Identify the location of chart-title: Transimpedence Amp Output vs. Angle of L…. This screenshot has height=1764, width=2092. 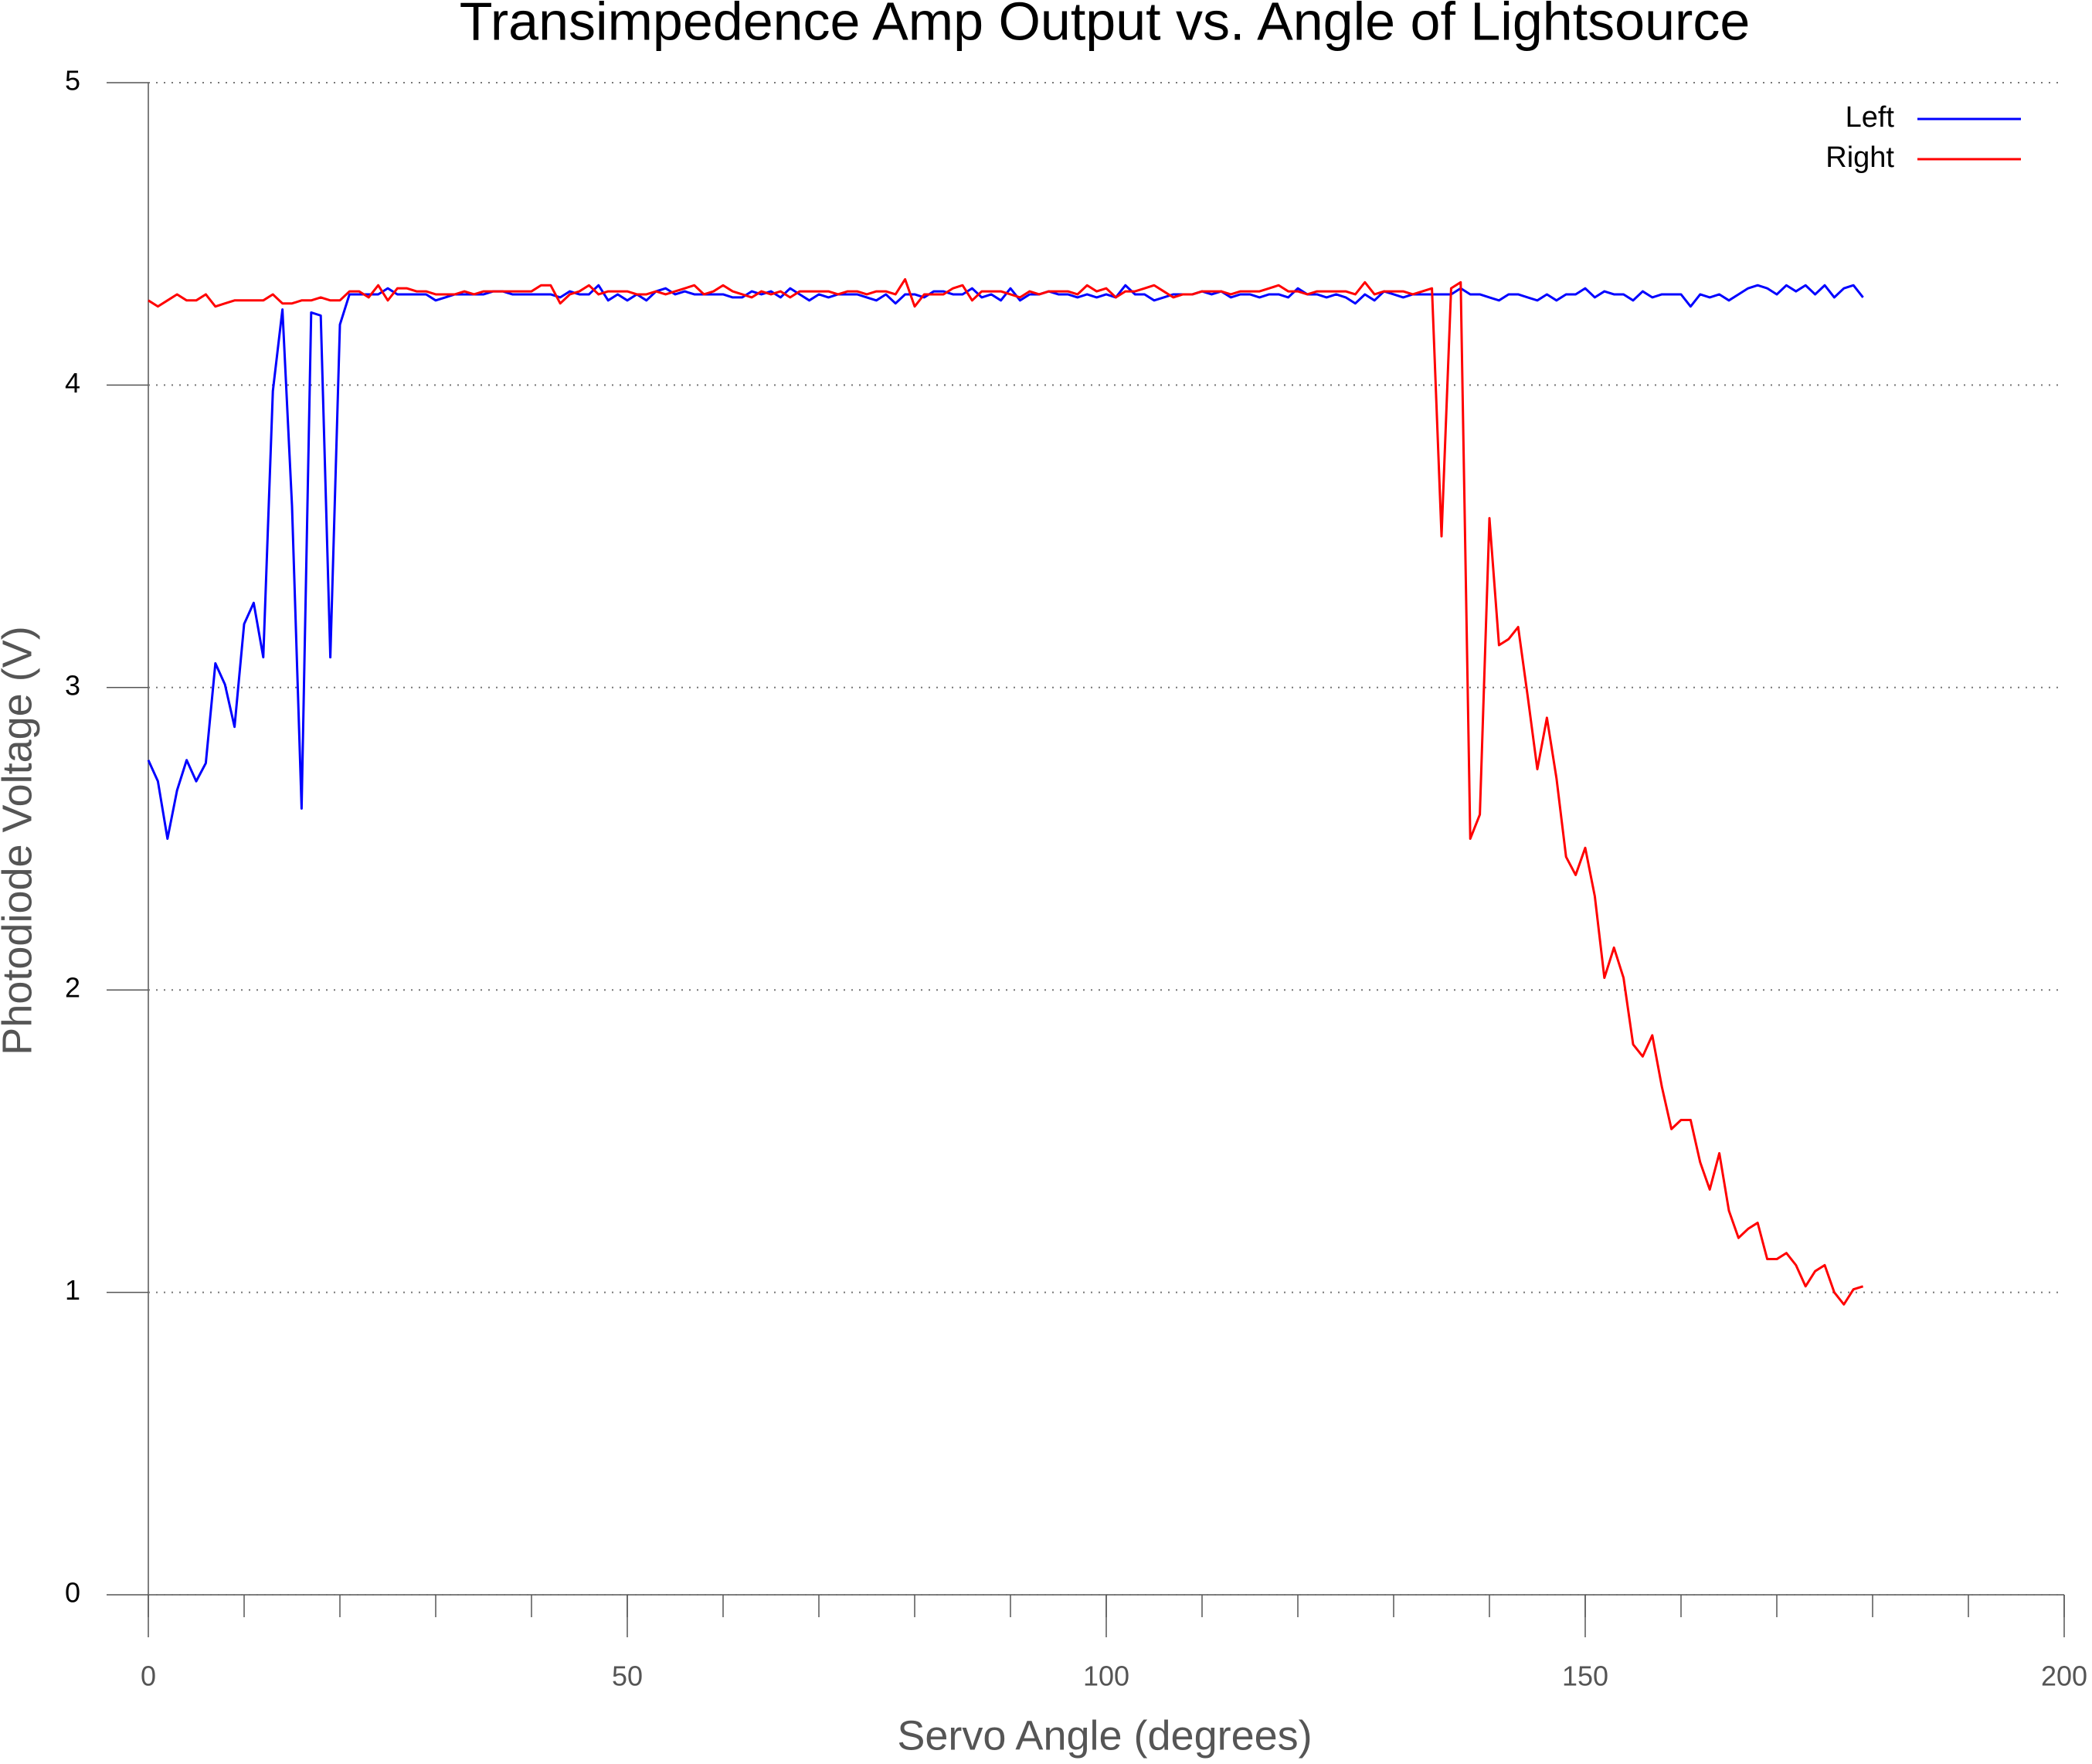
(1105, 25).